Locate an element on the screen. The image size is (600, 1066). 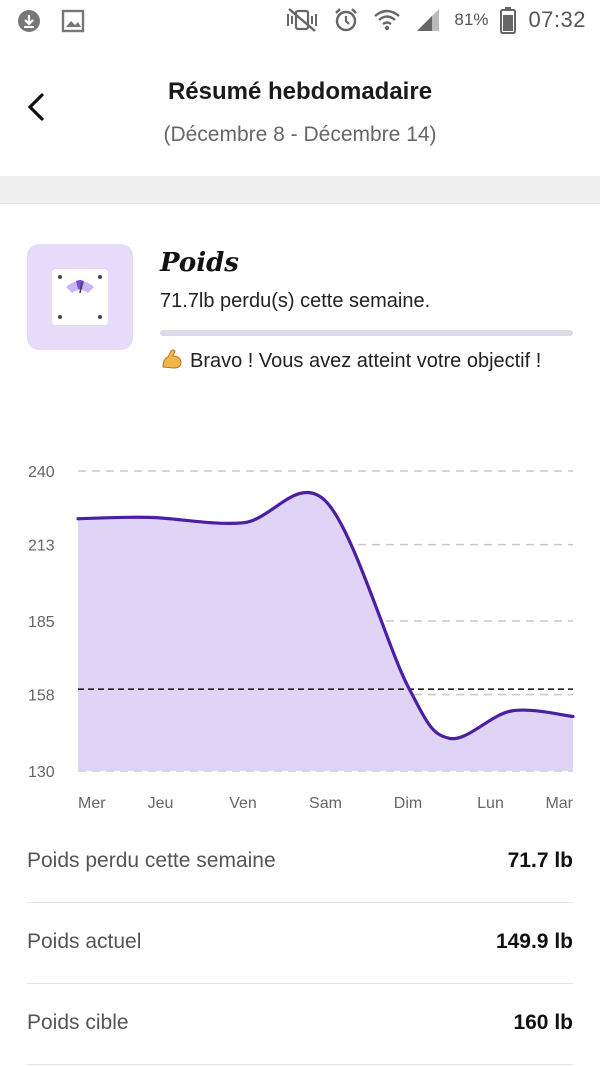
signal-icon is located at coordinates (428, 20).